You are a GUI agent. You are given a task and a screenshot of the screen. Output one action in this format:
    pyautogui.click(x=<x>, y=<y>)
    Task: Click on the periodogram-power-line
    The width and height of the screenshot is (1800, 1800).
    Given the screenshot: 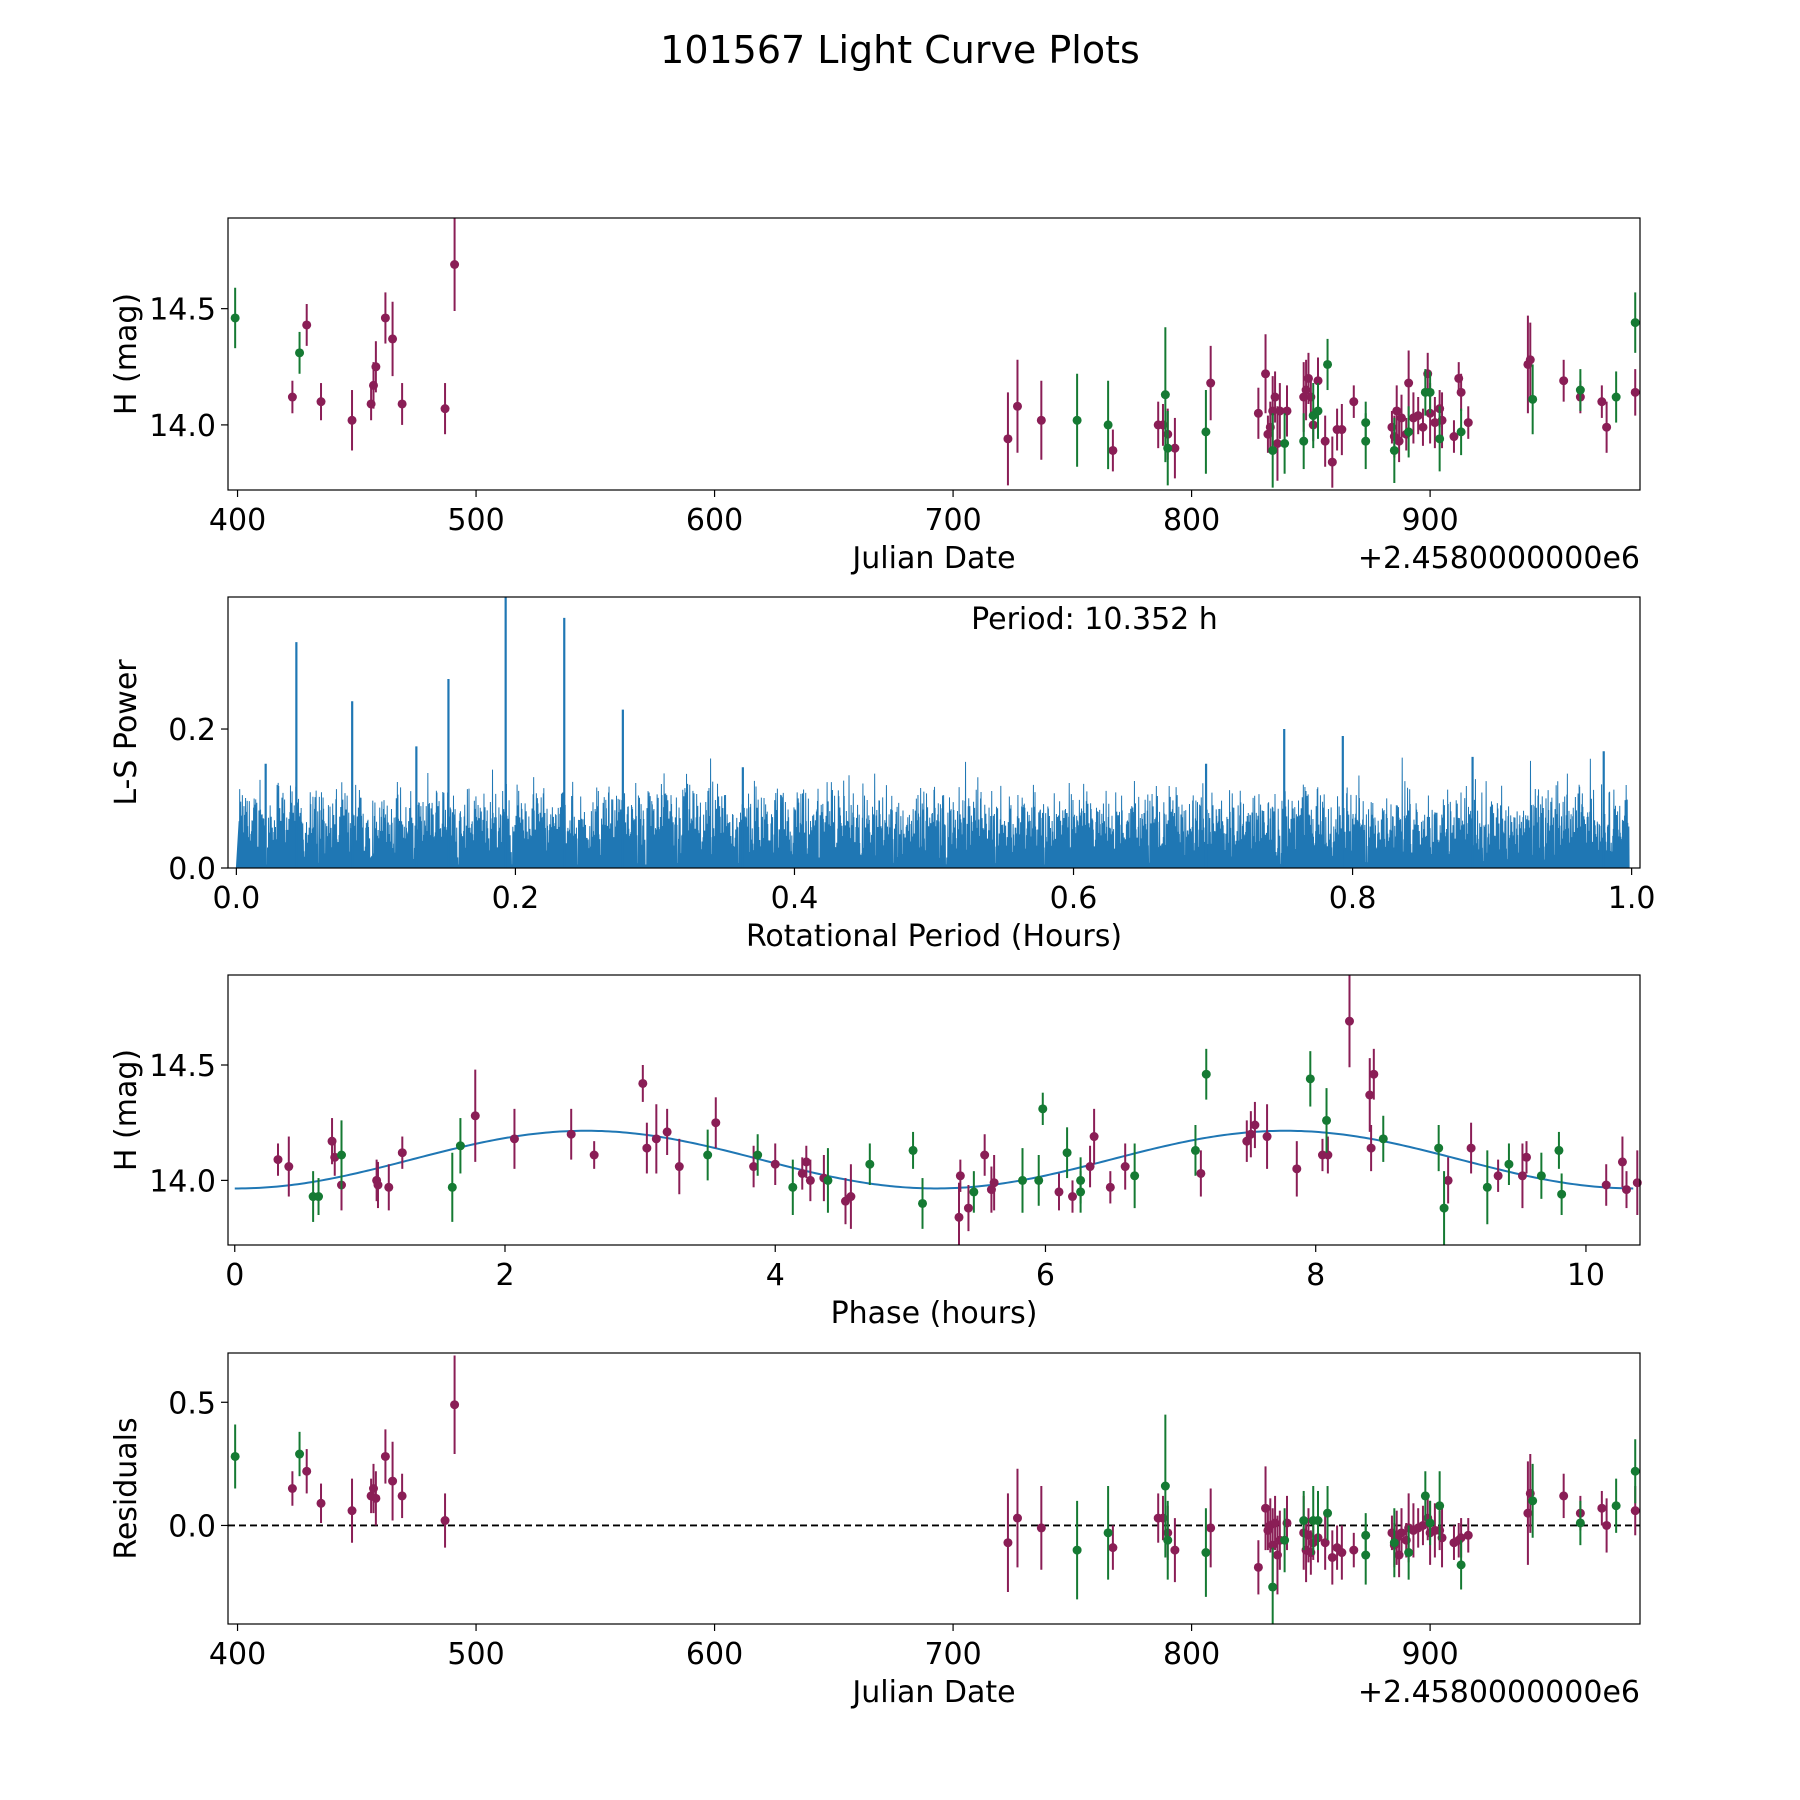 What is the action you would take?
    pyautogui.click(x=932, y=812)
    